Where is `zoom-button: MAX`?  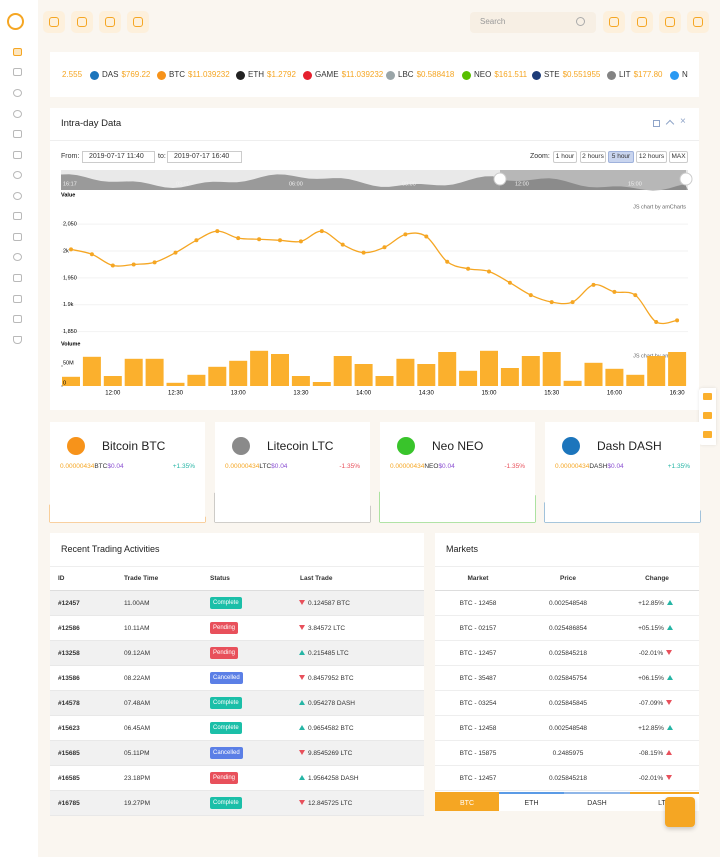
zoom-button: MAX is located at coordinates (678, 157).